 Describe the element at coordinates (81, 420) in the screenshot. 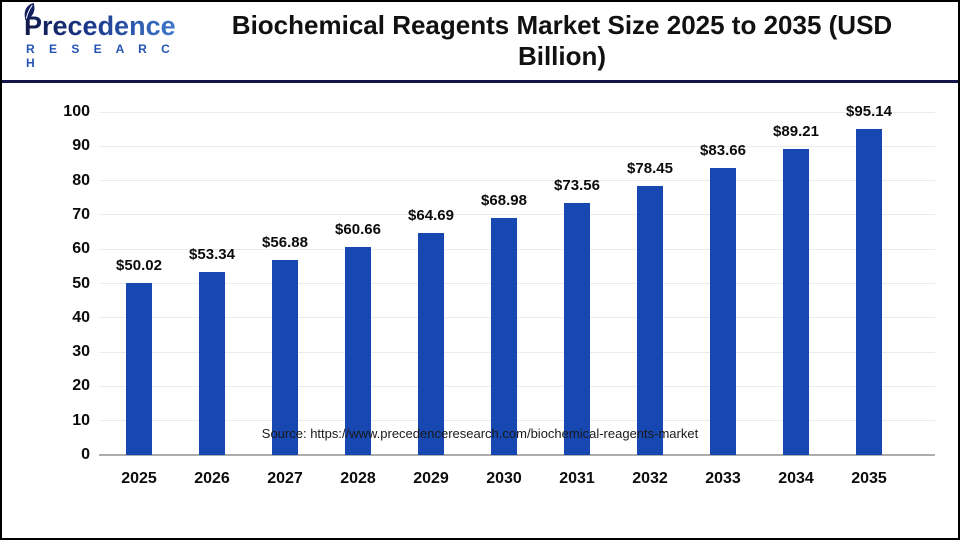

I see `y-axis-tick-label: 10` at that location.